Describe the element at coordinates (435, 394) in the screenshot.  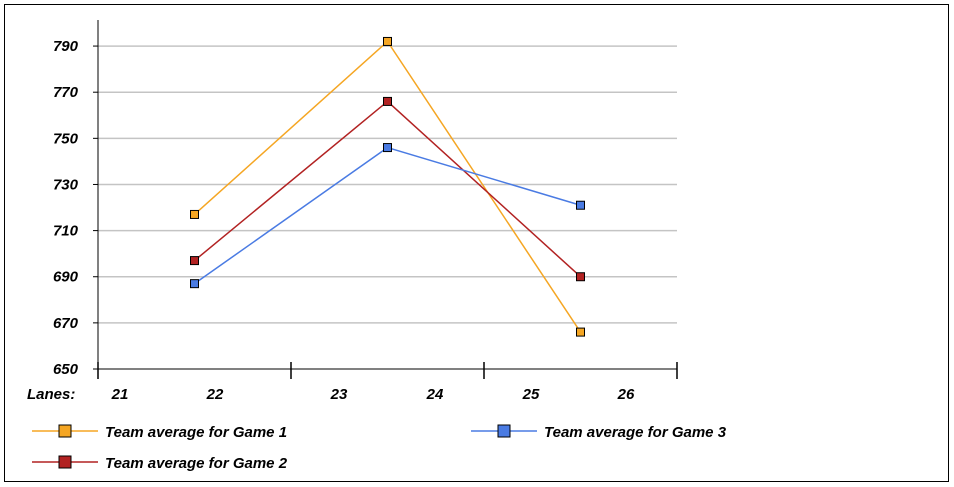
I see `x-tick-label: 24` at that location.